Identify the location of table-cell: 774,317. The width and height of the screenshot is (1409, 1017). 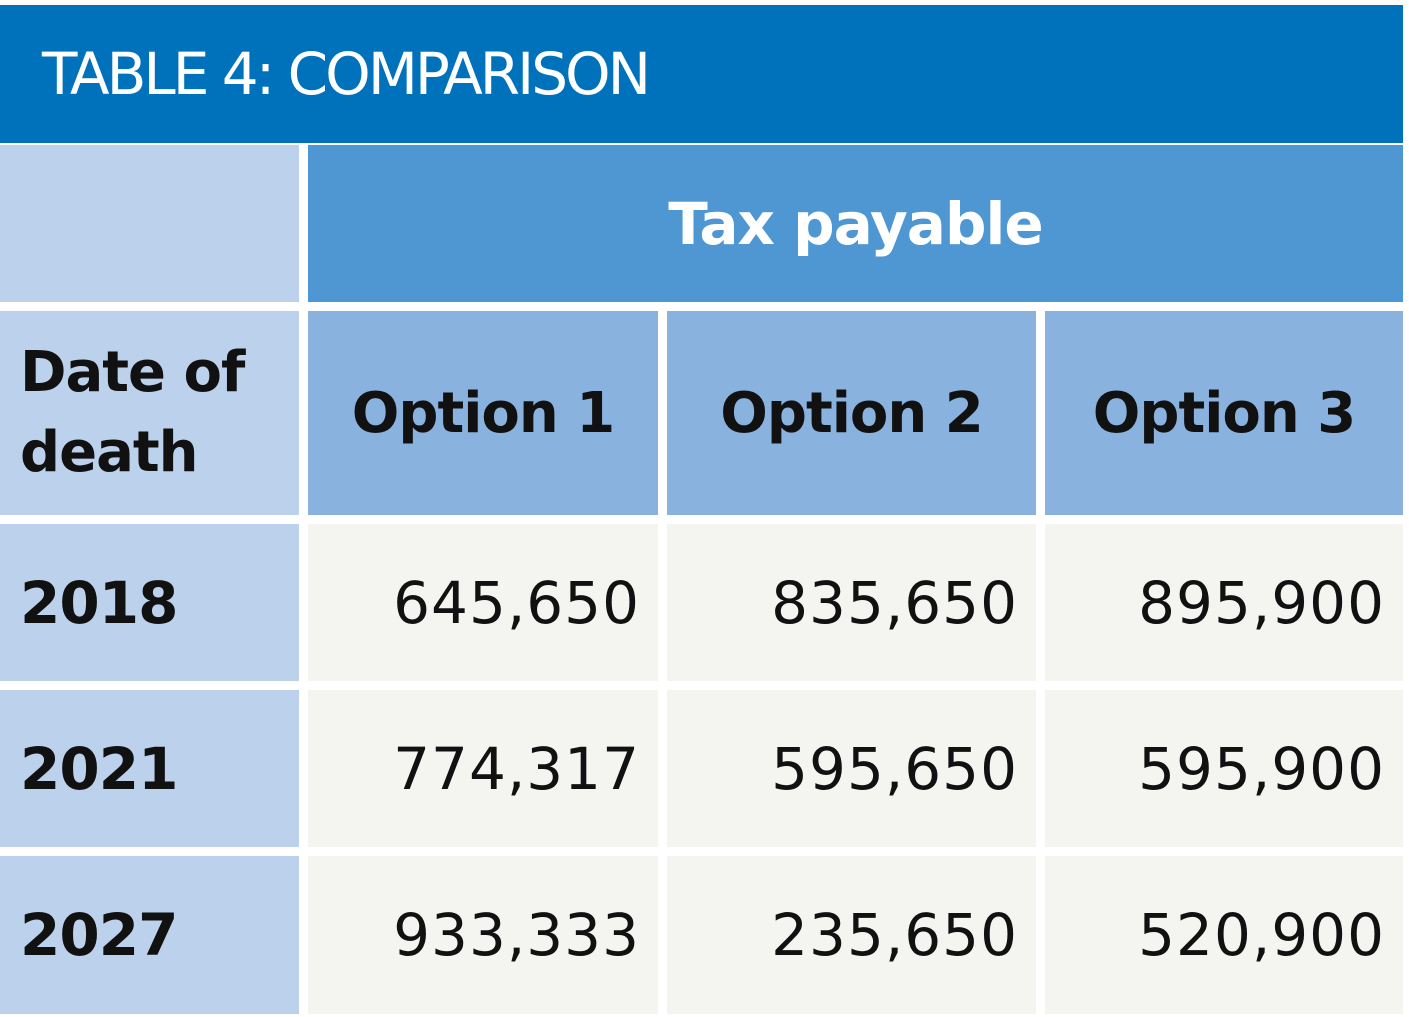
(483, 768).